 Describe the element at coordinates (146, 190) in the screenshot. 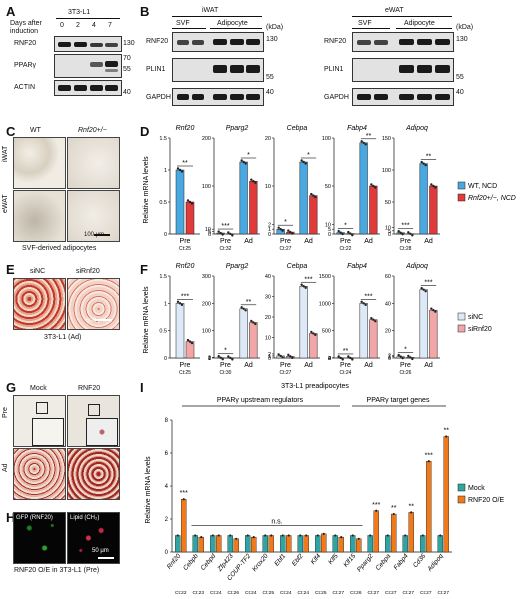

I see `d-ylabel: Relative mRNA levels` at that location.